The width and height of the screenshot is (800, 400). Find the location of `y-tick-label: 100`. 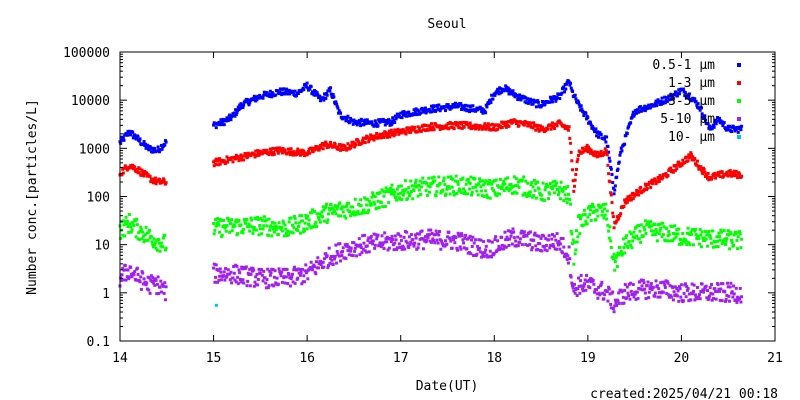

y-tick-label: 100 is located at coordinates (98, 198).